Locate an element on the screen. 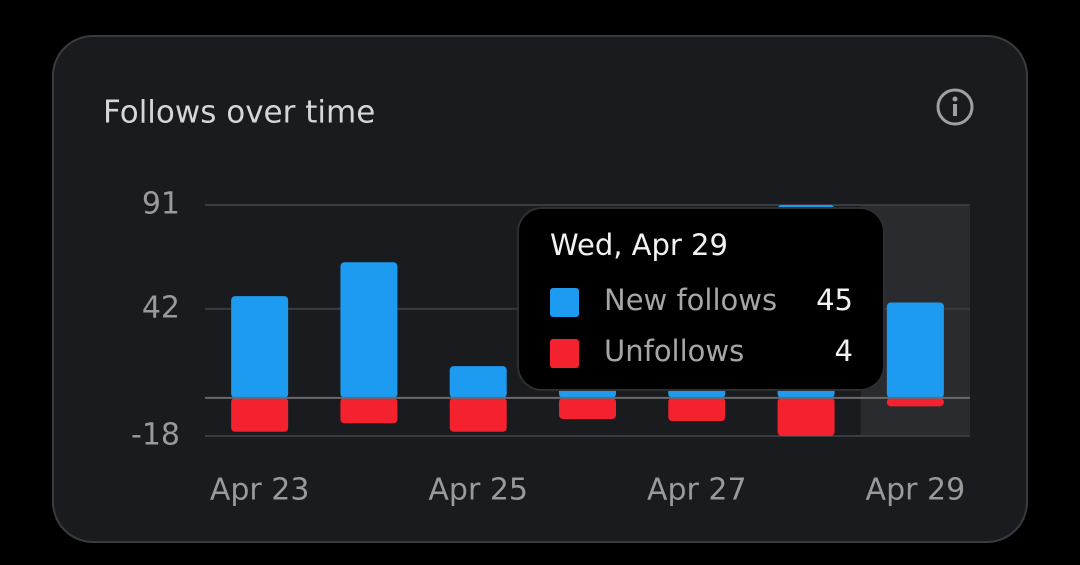  tooltip-box is located at coordinates (701, 299).